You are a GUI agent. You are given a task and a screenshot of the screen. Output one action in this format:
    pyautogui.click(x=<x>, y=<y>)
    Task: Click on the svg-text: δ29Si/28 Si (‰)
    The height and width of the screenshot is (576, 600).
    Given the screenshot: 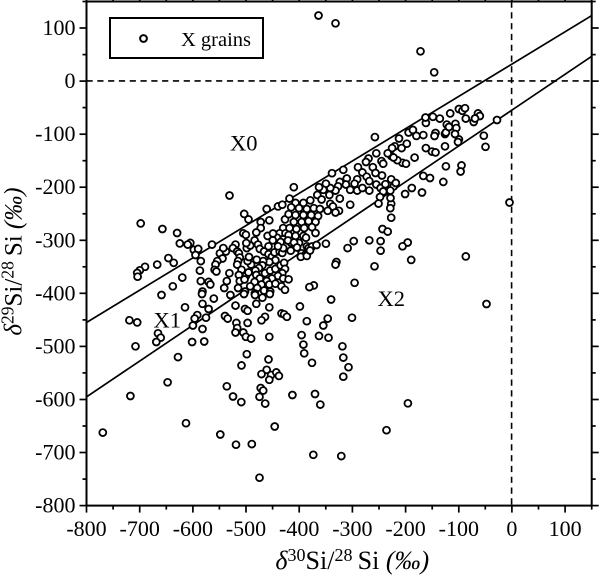 What is the action you would take?
    pyautogui.click(x=14, y=261)
    